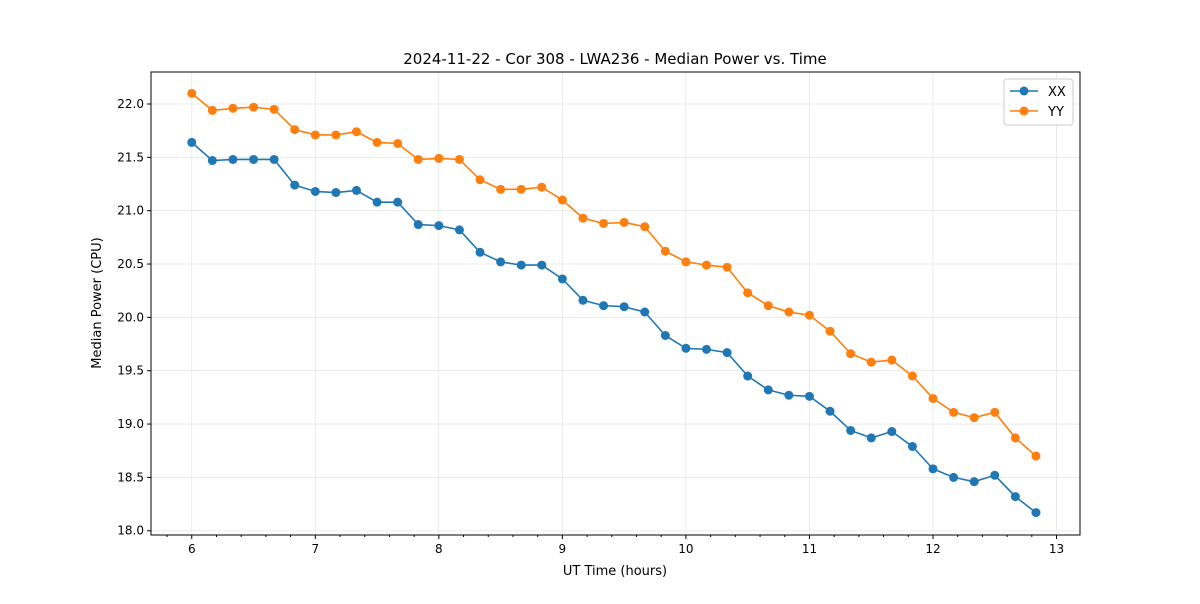 Image resolution: width=1200 pixels, height=604 pixels. Describe the element at coordinates (130, 424) in the screenshot. I see `y-tick-label: 19.0` at that location.